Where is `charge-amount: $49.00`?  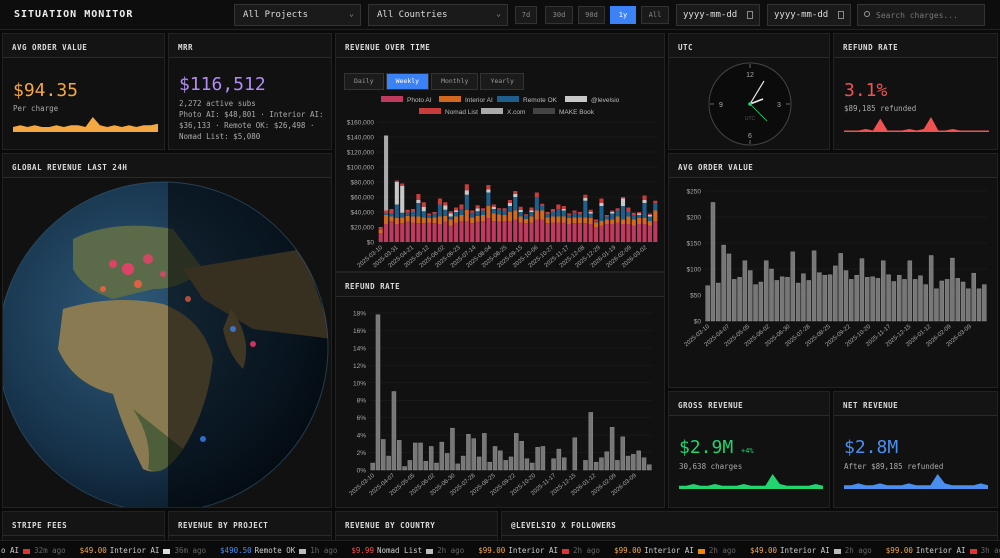 charge-amount: $49.00 is located at coordinates (93, 550).